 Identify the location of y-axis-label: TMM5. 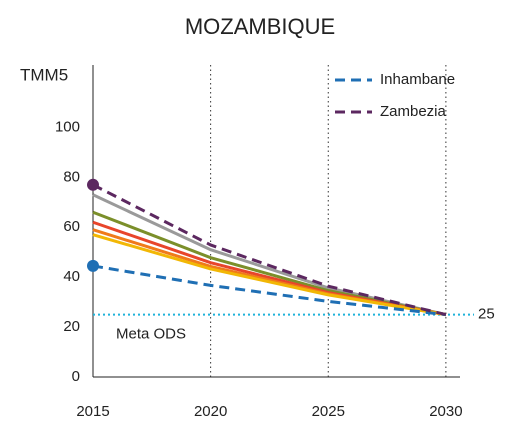
(44, 74).